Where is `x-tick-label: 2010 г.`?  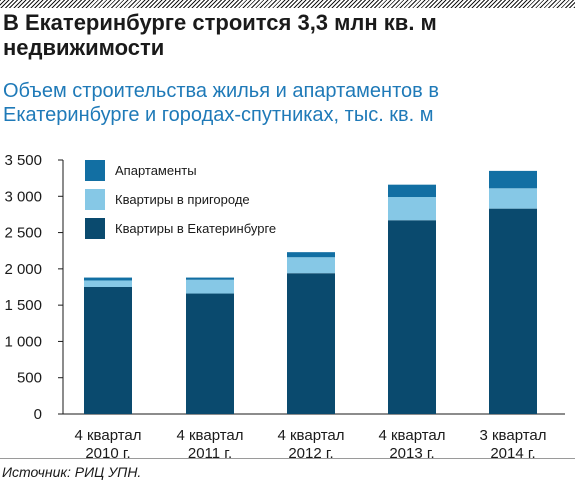 x-tick-label: 2010 г. is located at coordinates (107, 453).